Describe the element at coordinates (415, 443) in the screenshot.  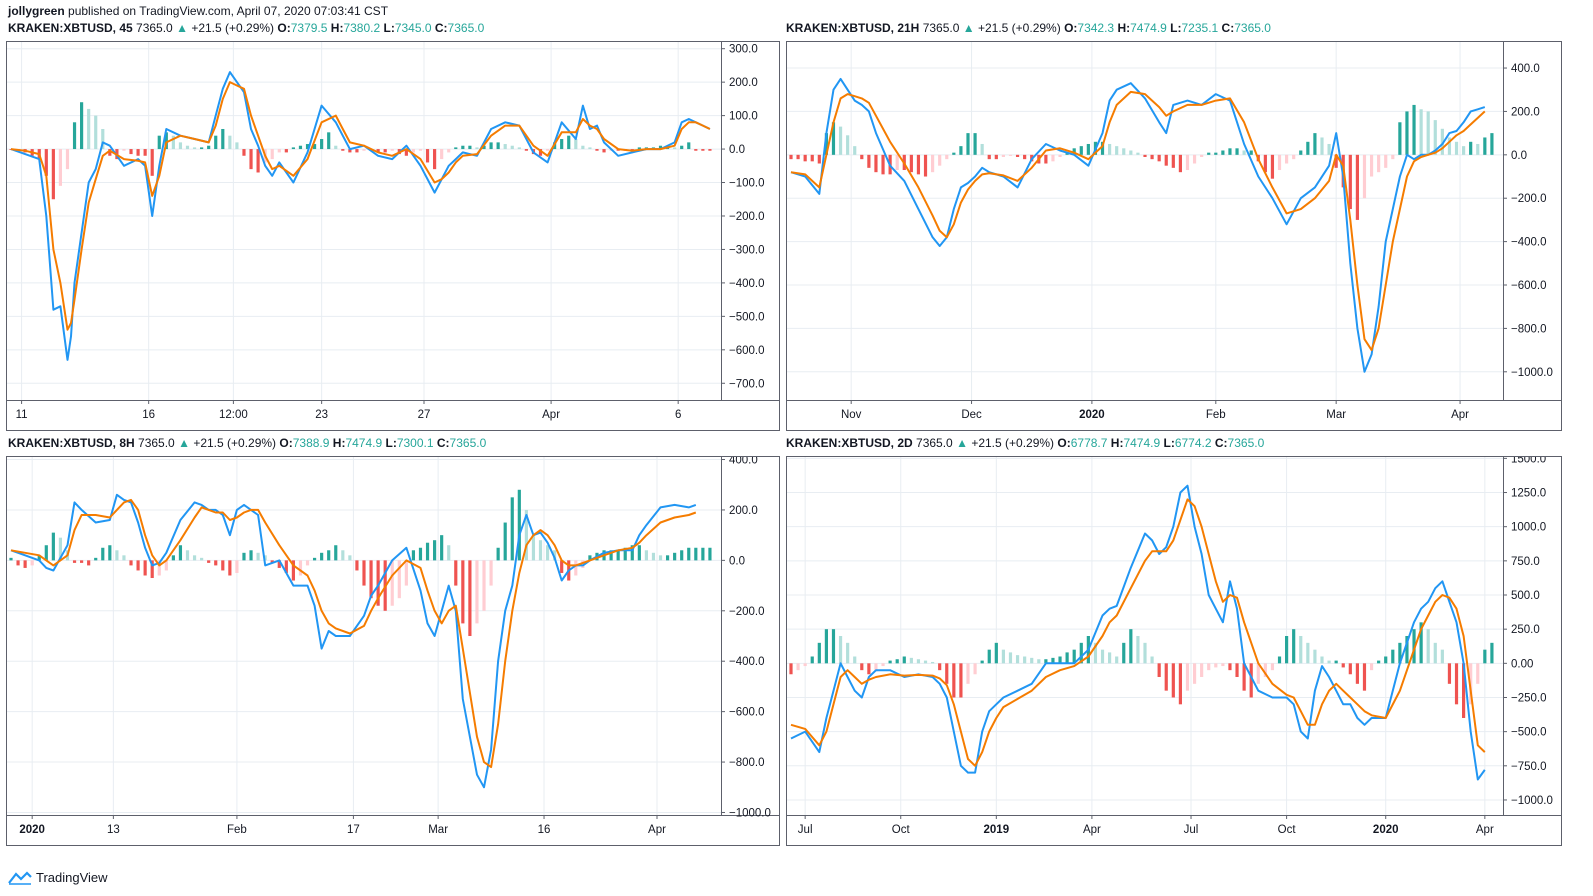
I see `low-value: 7300.1` at that location.